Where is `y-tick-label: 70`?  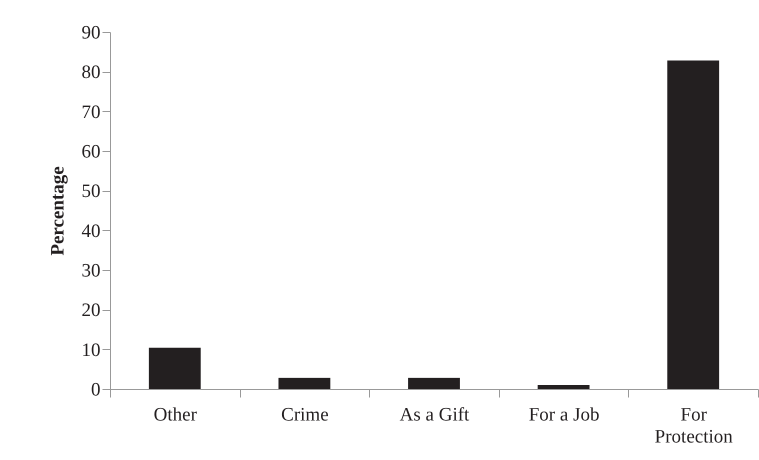 y-tick-label: 70 is located at coordinates (91, 112).